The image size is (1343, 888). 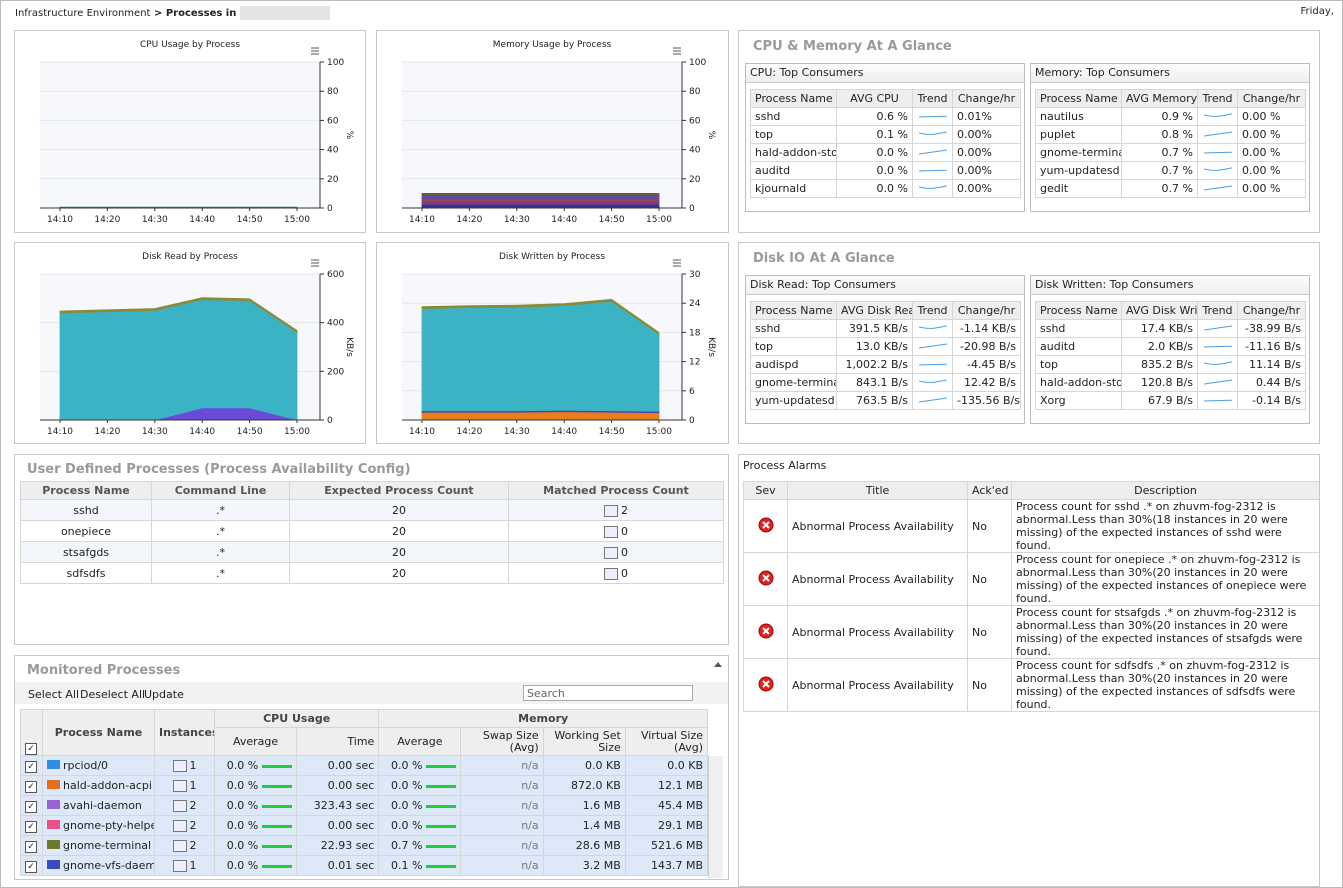 I want to click on chart-title: Memory Usage by Process, so click(x=552, y=45).